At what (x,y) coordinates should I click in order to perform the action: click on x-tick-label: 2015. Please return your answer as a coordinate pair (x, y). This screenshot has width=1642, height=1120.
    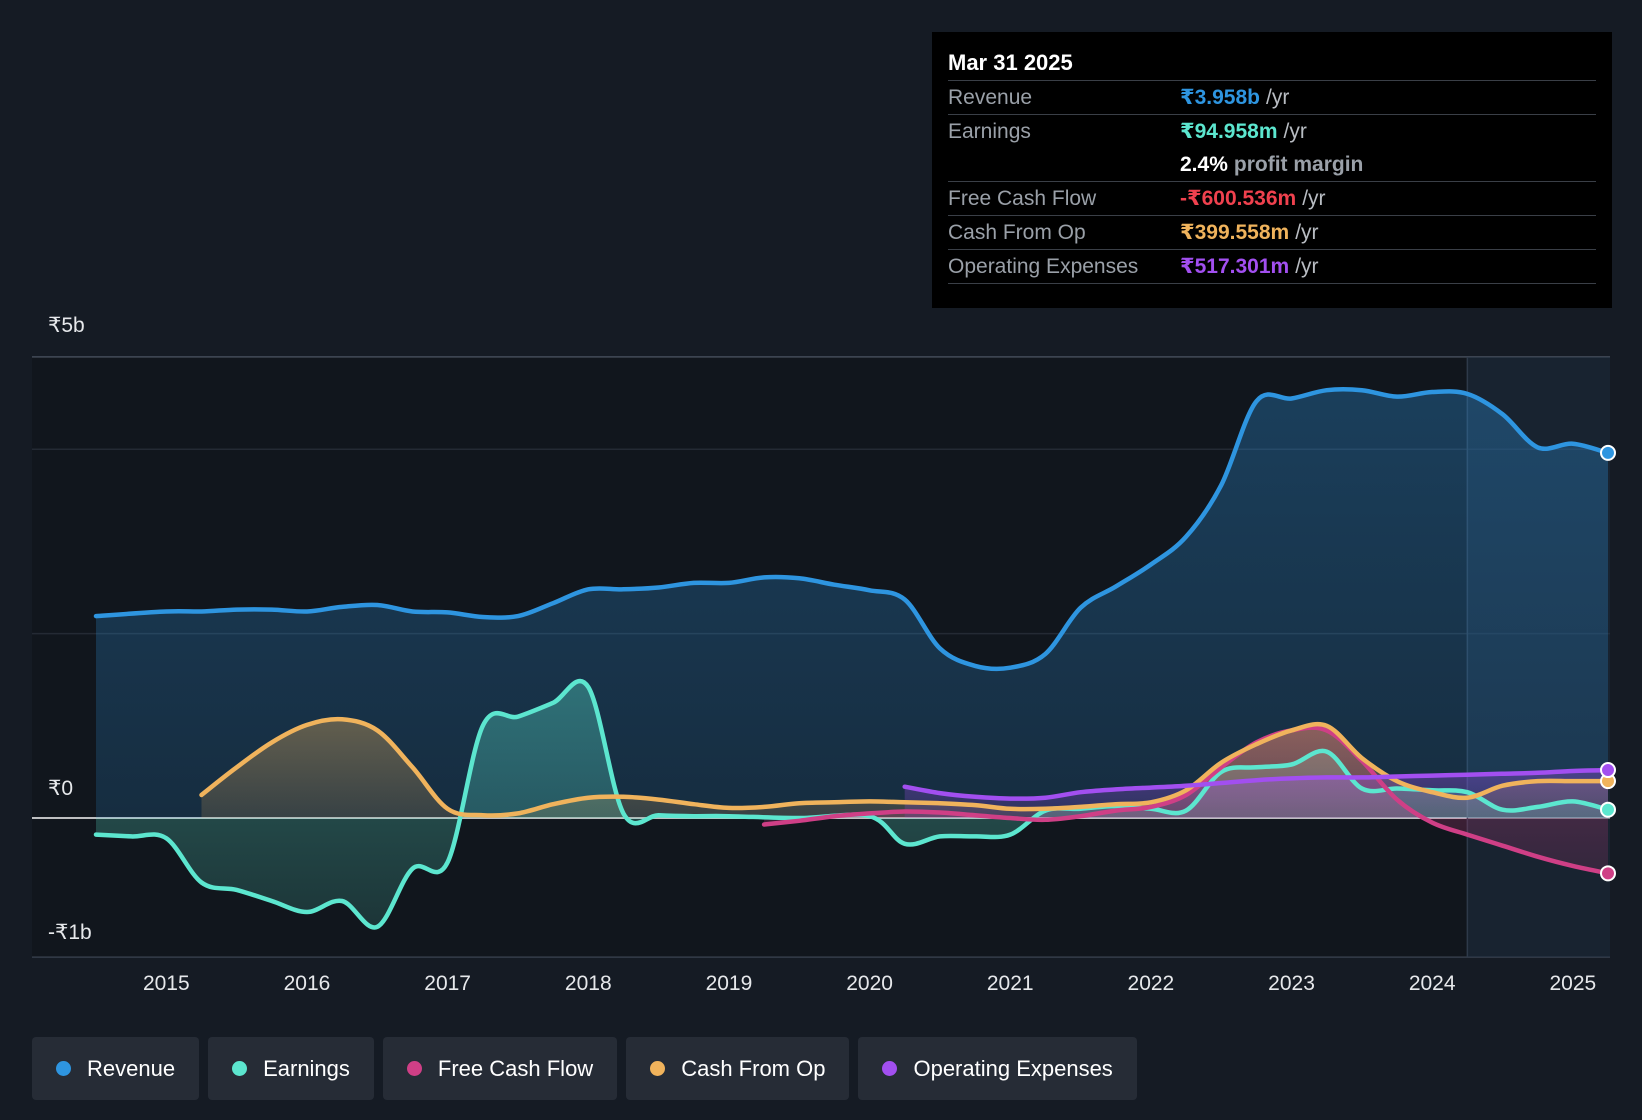
    Looking at the image, I should click on (166, 983).